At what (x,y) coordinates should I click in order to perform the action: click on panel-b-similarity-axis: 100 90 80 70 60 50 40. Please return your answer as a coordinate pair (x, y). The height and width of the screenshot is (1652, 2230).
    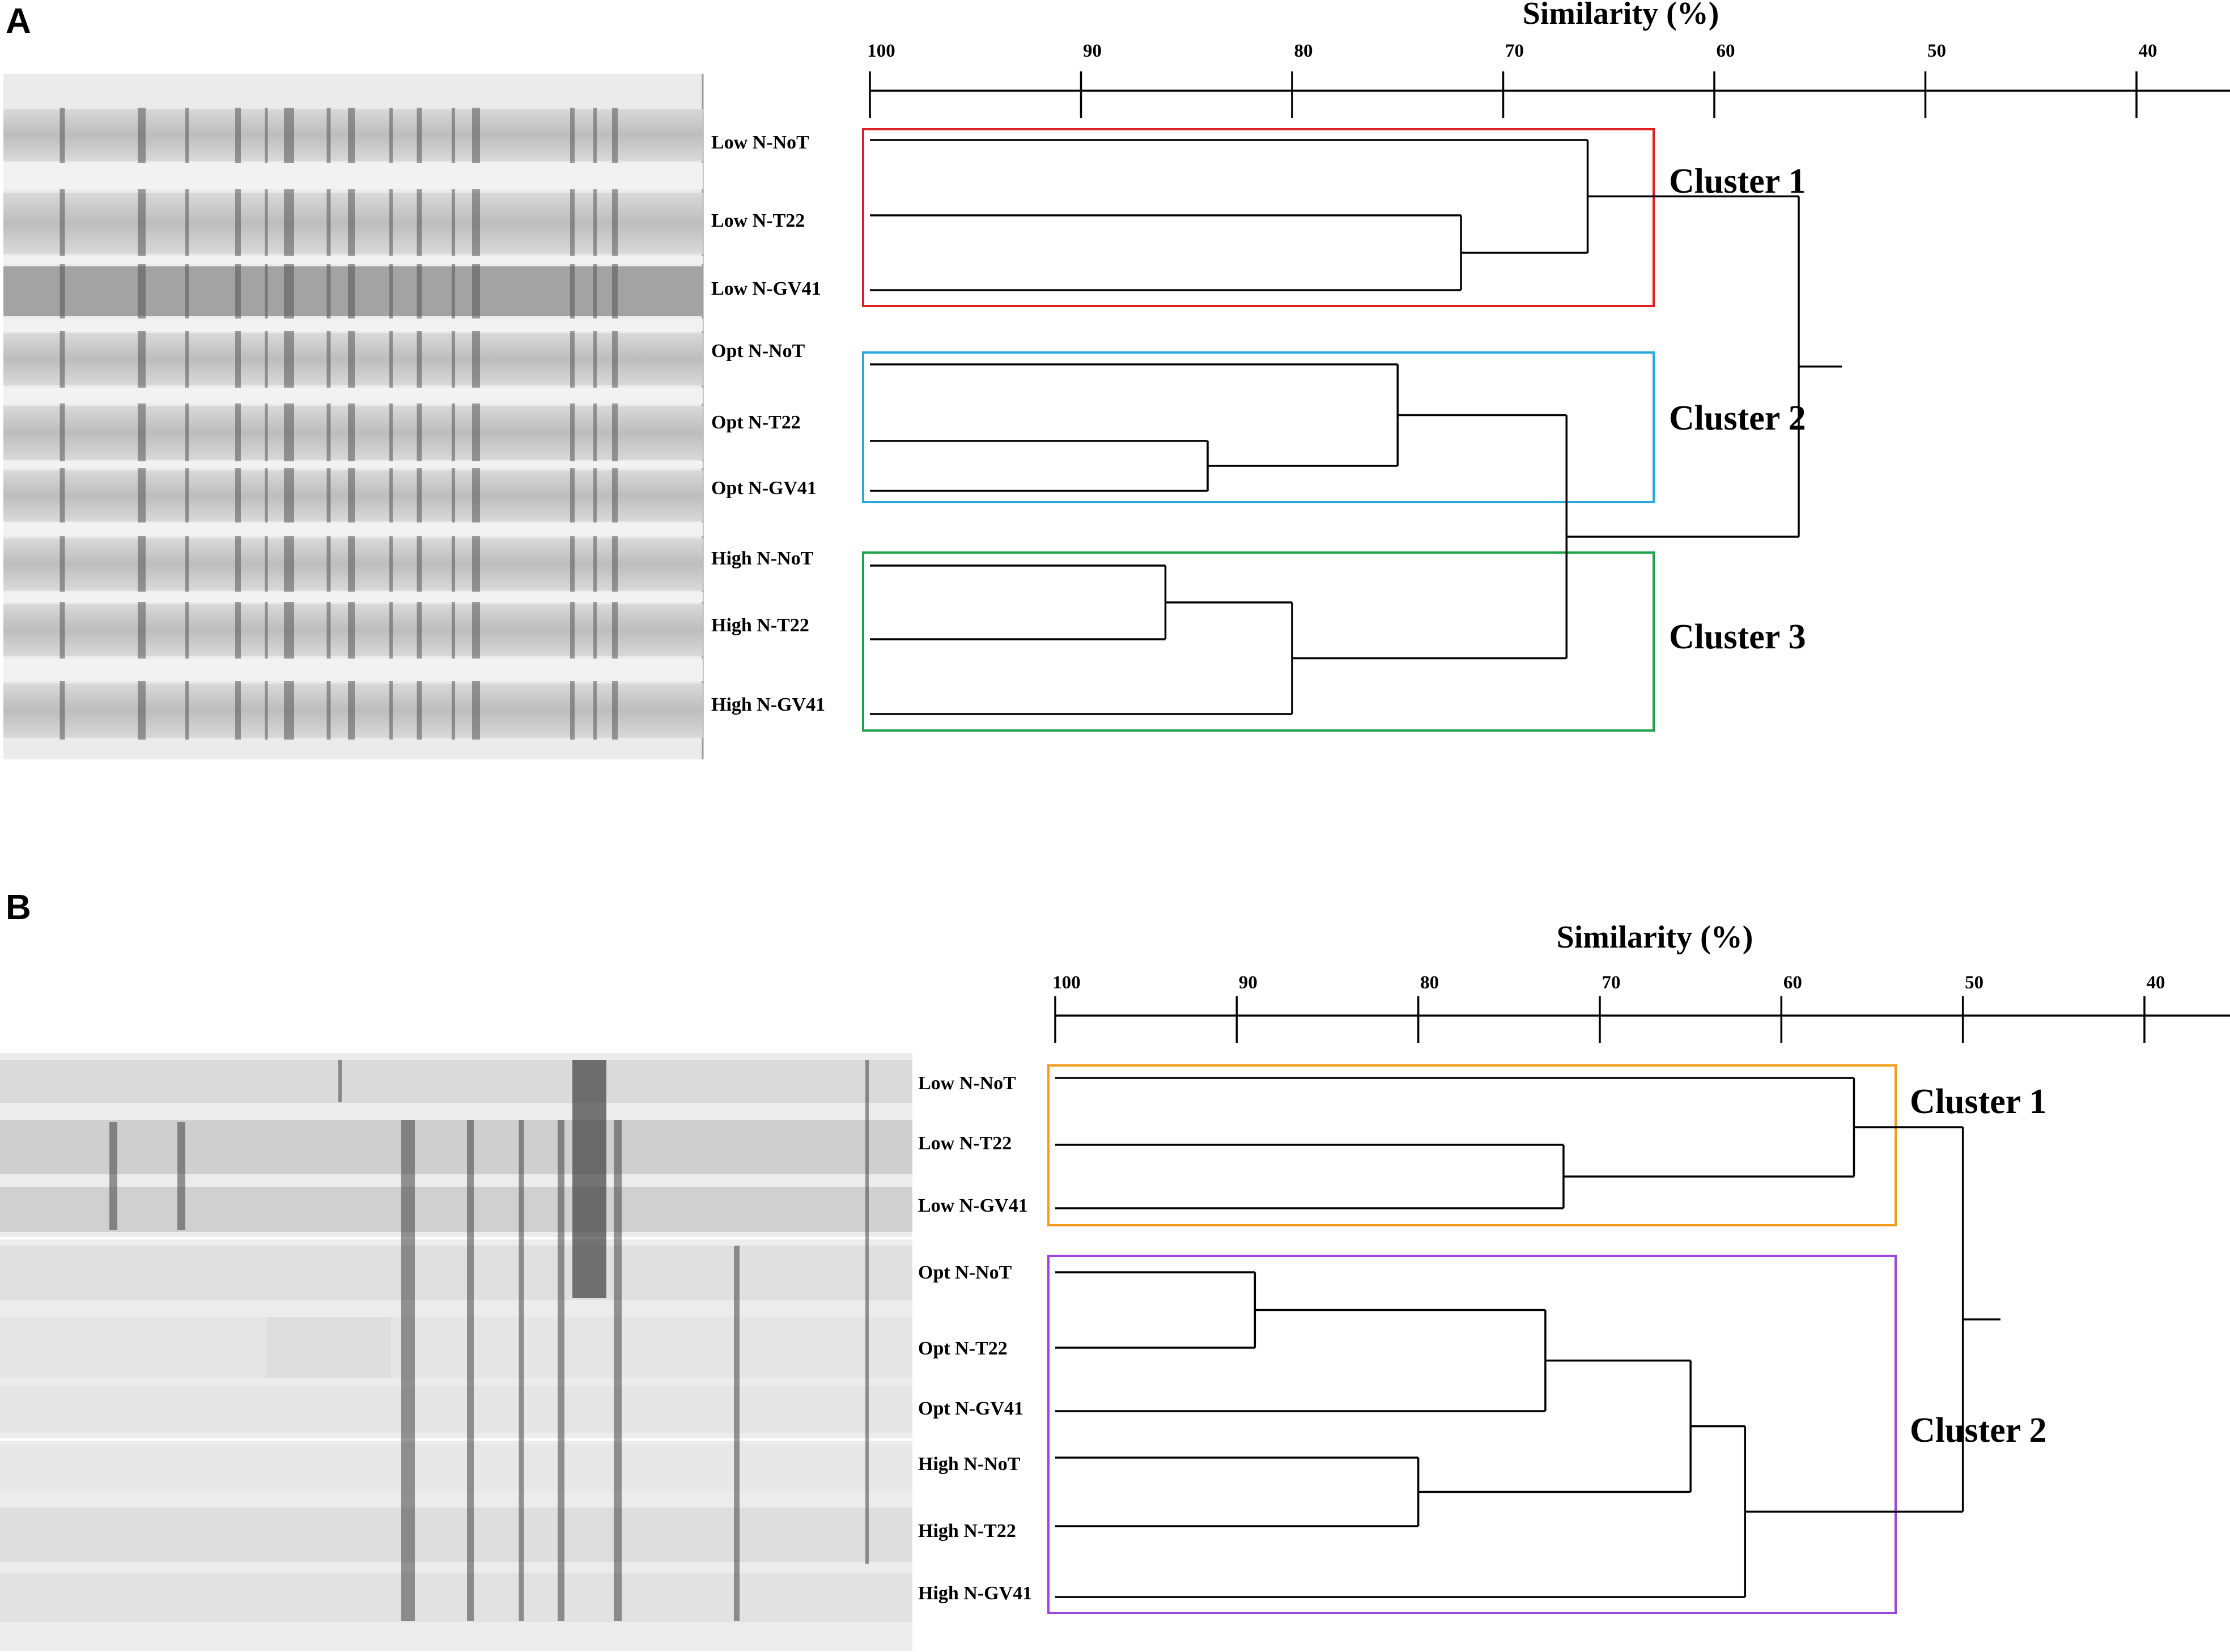
    Looking at the image, I should click on (1641, 1007).